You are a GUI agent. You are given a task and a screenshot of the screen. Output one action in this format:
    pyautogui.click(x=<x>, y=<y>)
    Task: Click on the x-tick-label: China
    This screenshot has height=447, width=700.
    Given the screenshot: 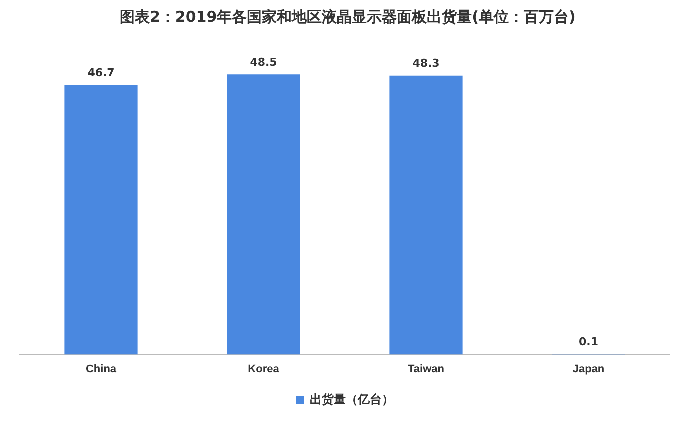 What is the action you would take?
    pyautogui.click(x=102, y=369)
    